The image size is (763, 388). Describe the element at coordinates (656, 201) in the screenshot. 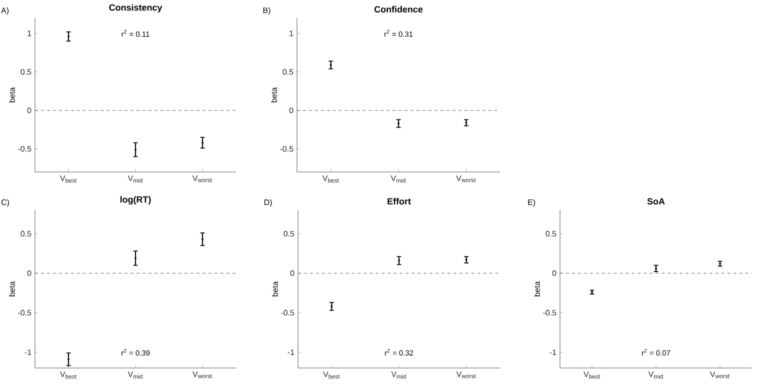

I see `chart-title: SoA` at that location.